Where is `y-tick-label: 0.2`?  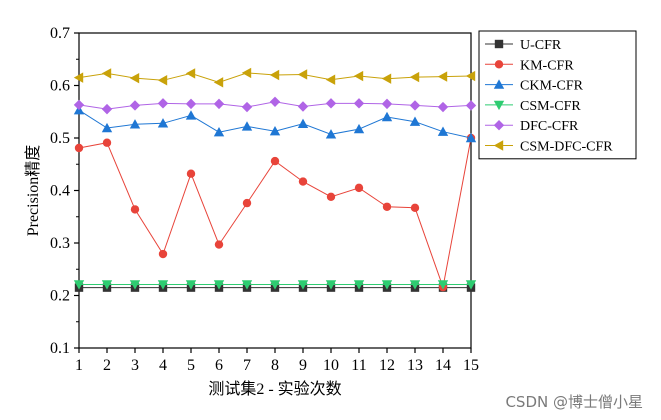 y-tick-label: 0.2 is located at coordinates (60, 296).